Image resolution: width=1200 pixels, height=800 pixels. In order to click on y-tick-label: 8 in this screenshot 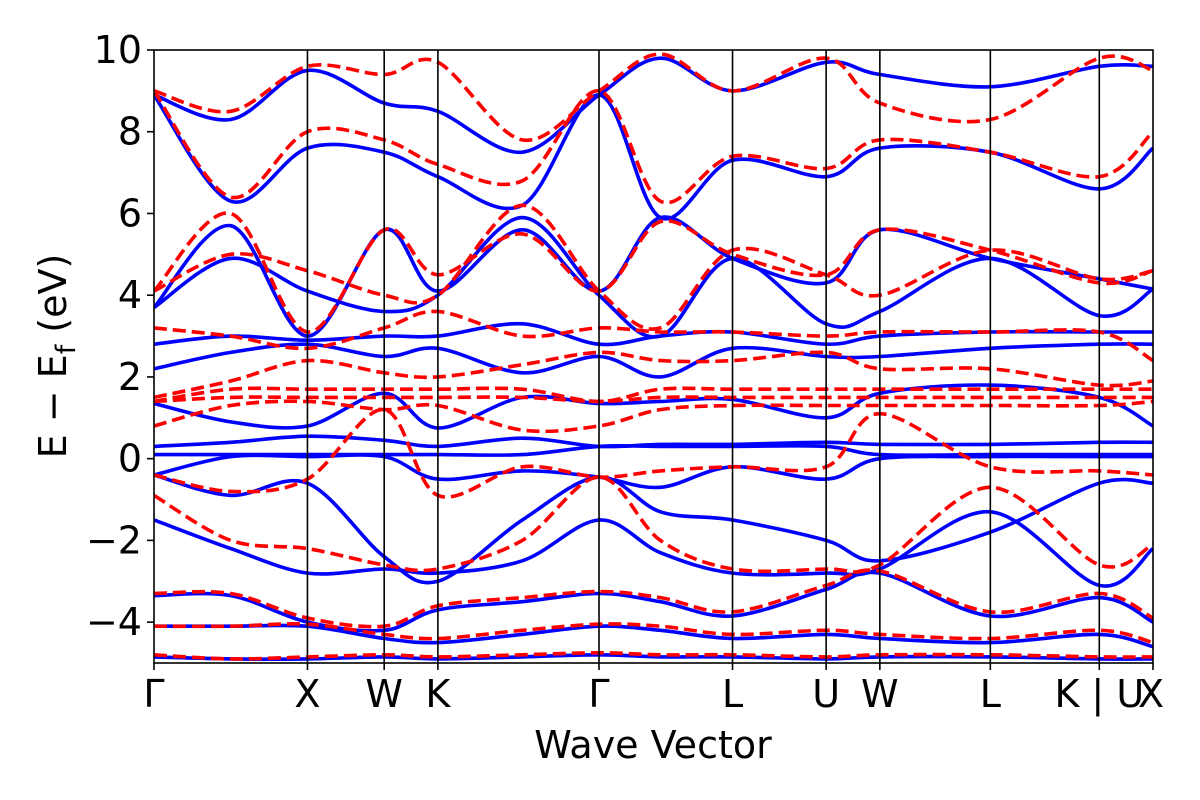, I will do `click(130, 132)`.